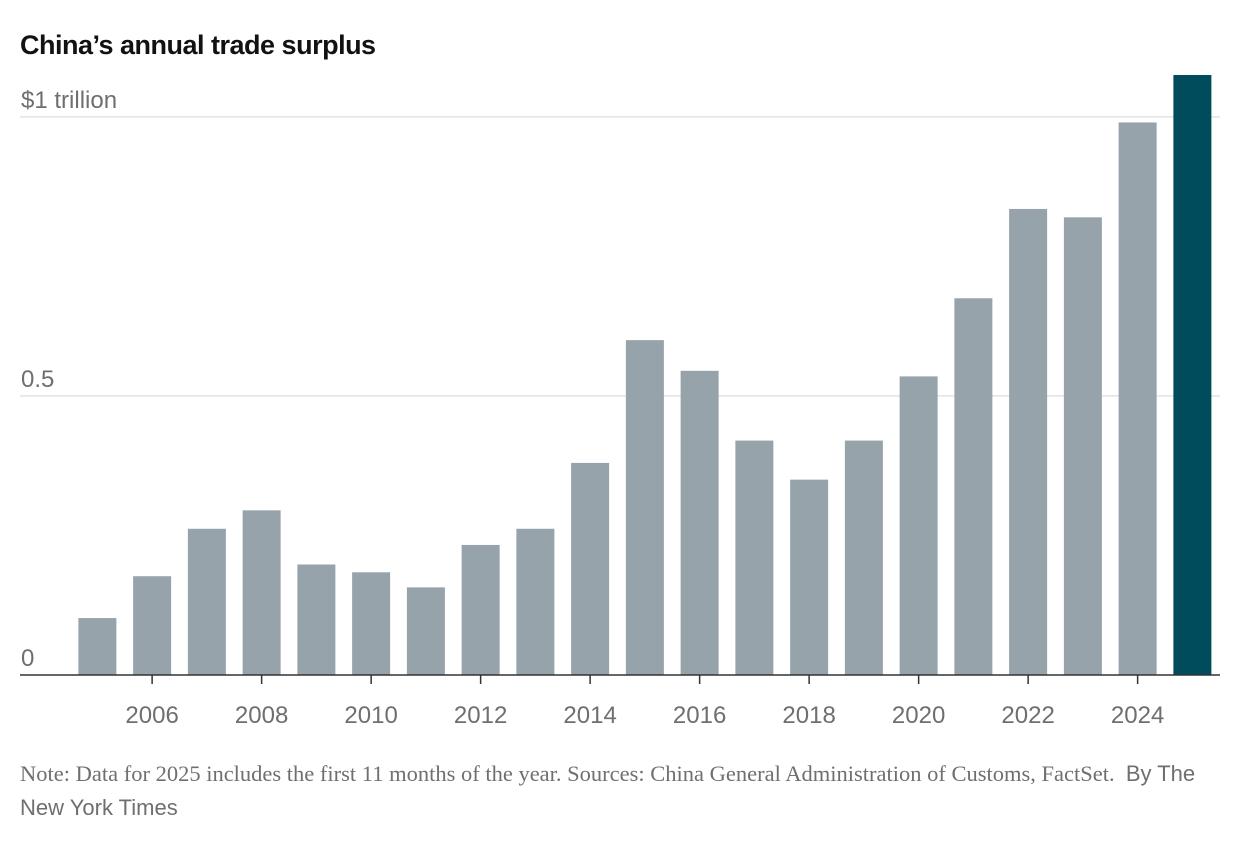 The image size is (1240, 842). I want to click on x-tick-label: 2022, so click(1027, 715).